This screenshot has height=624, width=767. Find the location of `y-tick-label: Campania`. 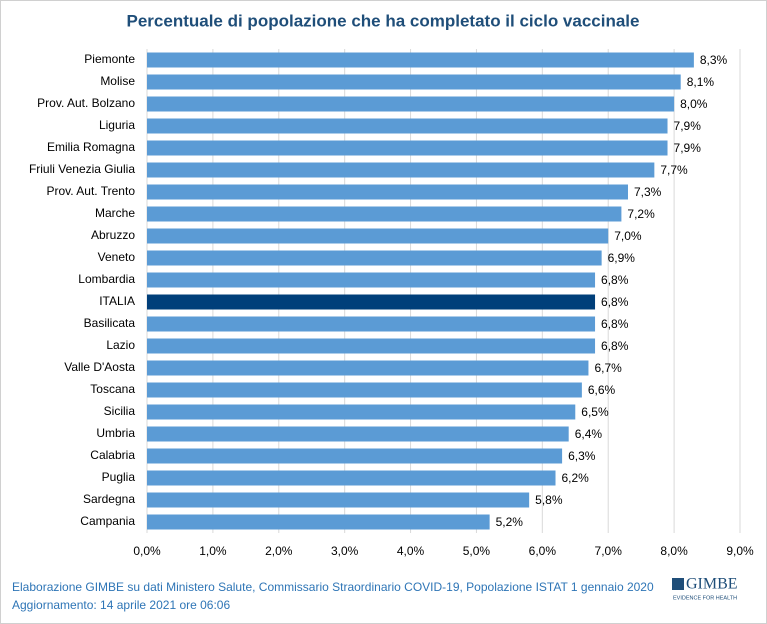

y-tick-label: Campania is located at coordinates (107, 521).